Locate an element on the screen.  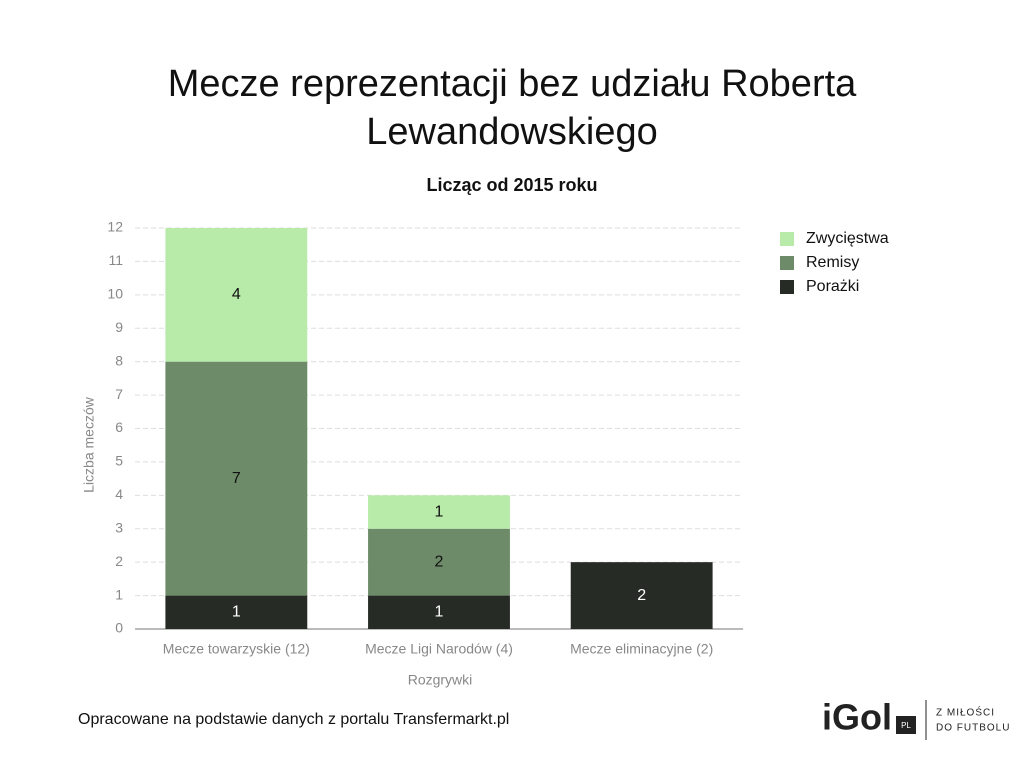
logo-badge: PL is located at coordinates (906, 725).